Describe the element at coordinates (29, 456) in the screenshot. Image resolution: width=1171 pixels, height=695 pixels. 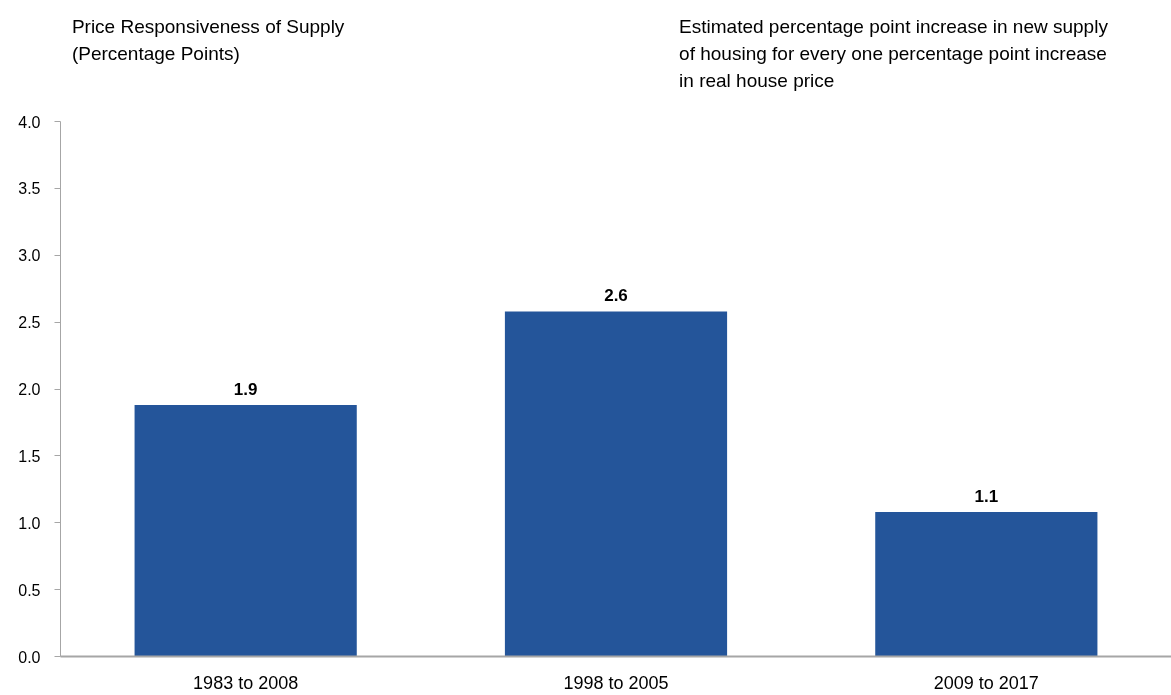
I see `y-tick-label: 1.5` at that location.